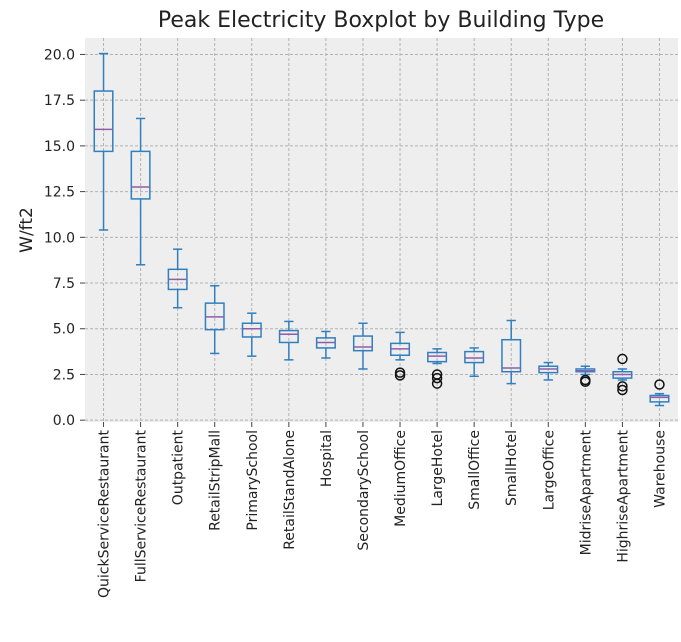  I want to click on y-tick-label: 10.0, so click(59, 238).